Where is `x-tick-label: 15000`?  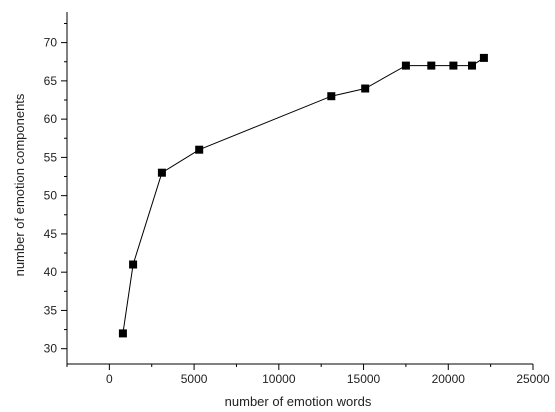 x-tick-label: 15000 is located at coordinates (364, 379).